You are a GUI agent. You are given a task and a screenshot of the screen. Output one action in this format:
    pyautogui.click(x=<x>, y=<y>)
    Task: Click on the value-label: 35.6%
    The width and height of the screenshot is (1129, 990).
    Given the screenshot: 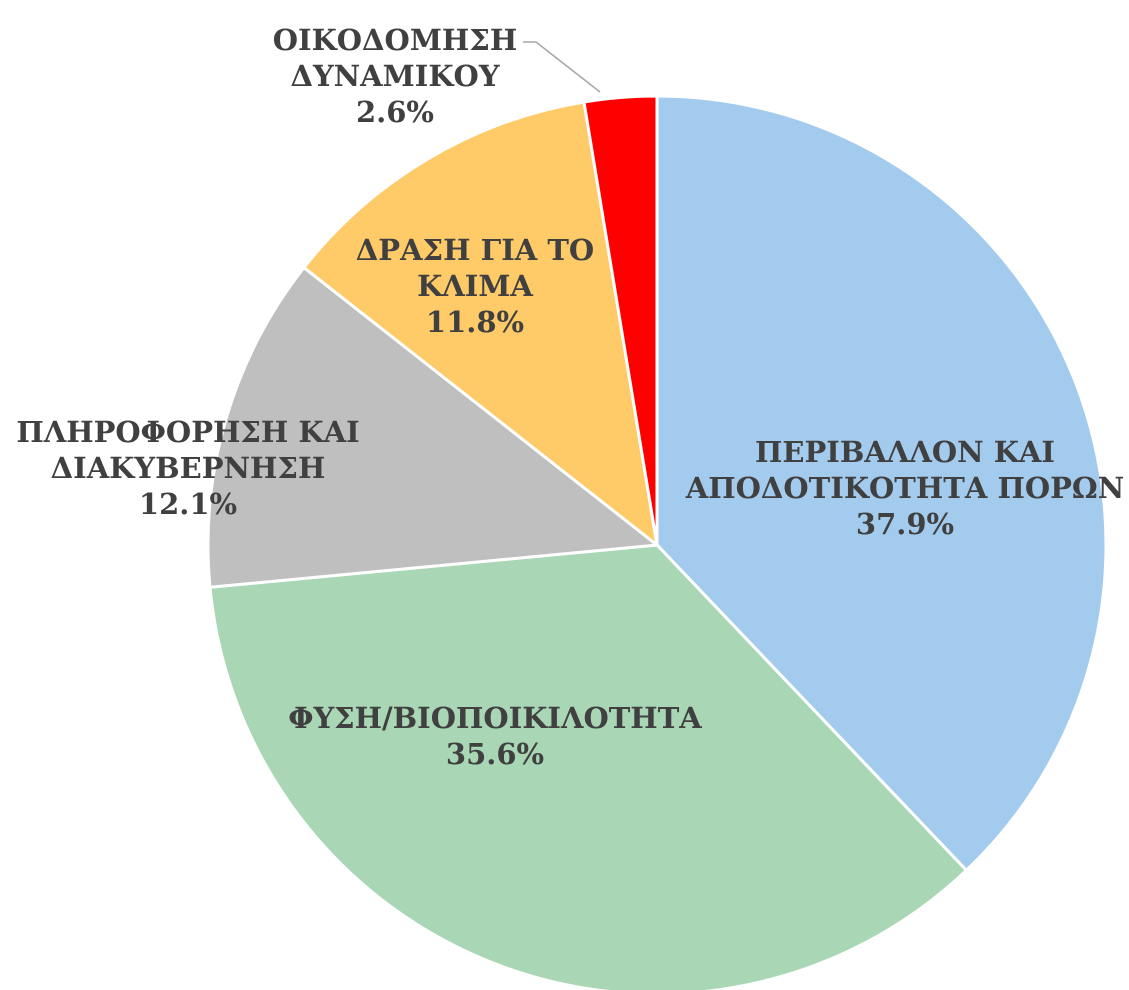 What is the action you would take?
    pyautogui.click(x=495, y=754)
    